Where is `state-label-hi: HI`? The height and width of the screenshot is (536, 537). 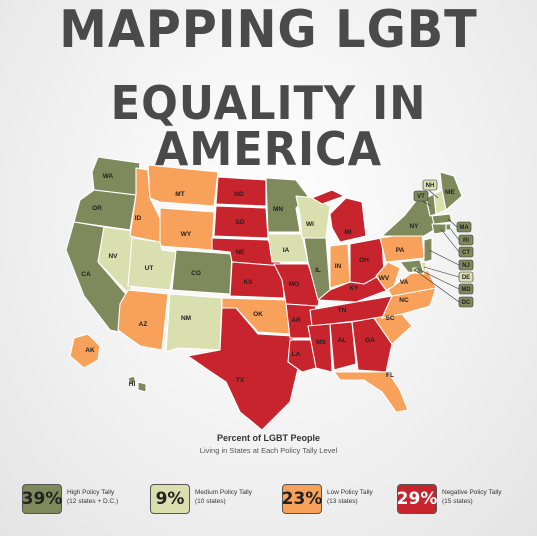 state-label-hi: HI is located at coordinates (132, 384).